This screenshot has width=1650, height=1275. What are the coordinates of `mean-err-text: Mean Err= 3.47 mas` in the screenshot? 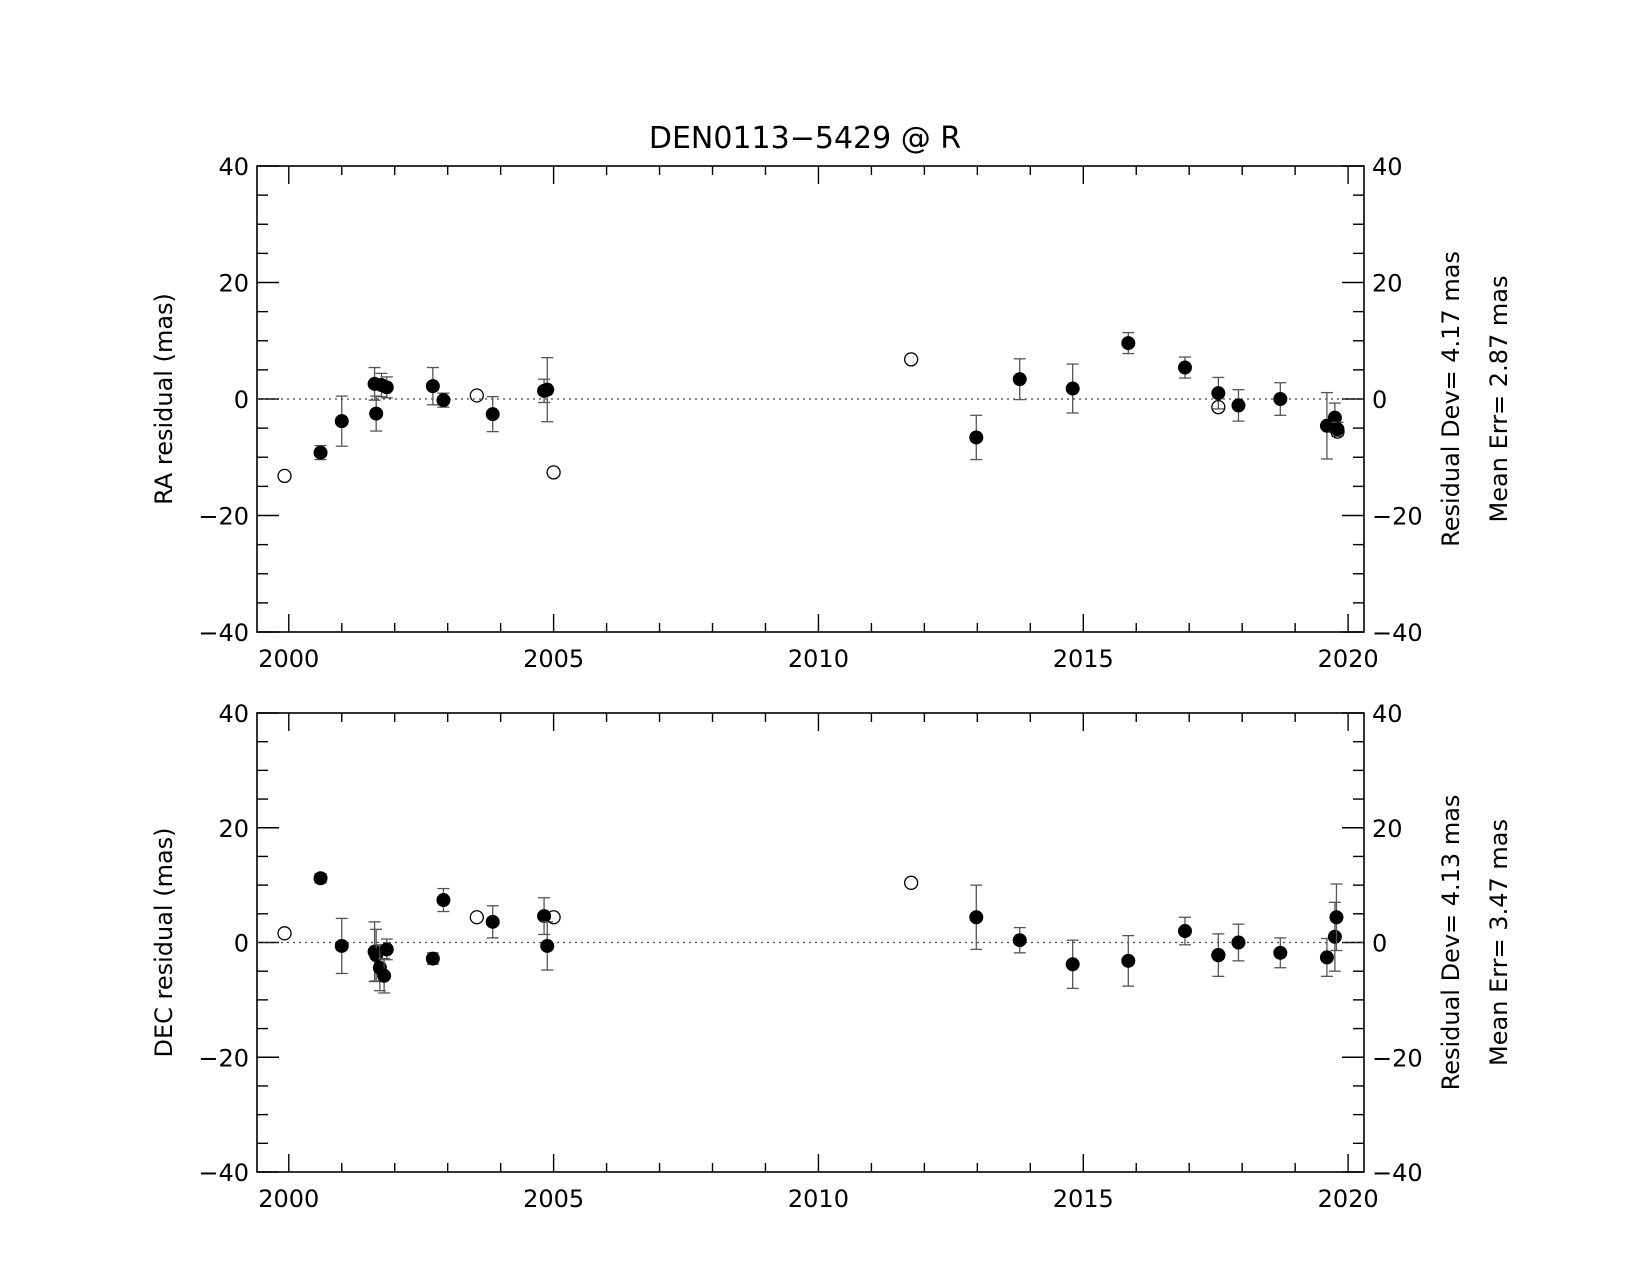 It's located at (1499, 942).